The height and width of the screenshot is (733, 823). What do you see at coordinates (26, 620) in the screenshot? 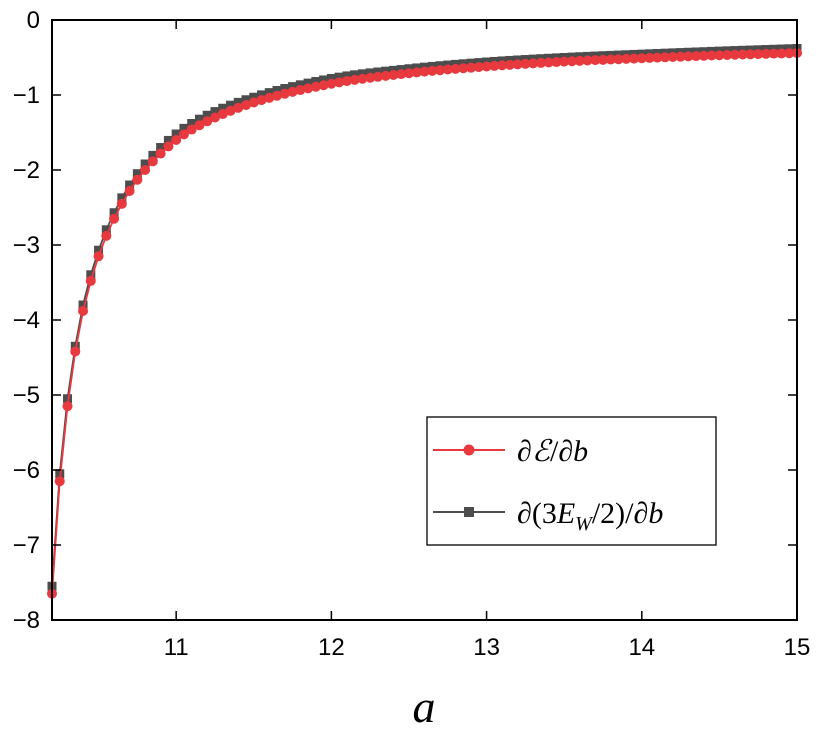
I see `y-tick-label-8: −8` at bounding box center [26, 620].